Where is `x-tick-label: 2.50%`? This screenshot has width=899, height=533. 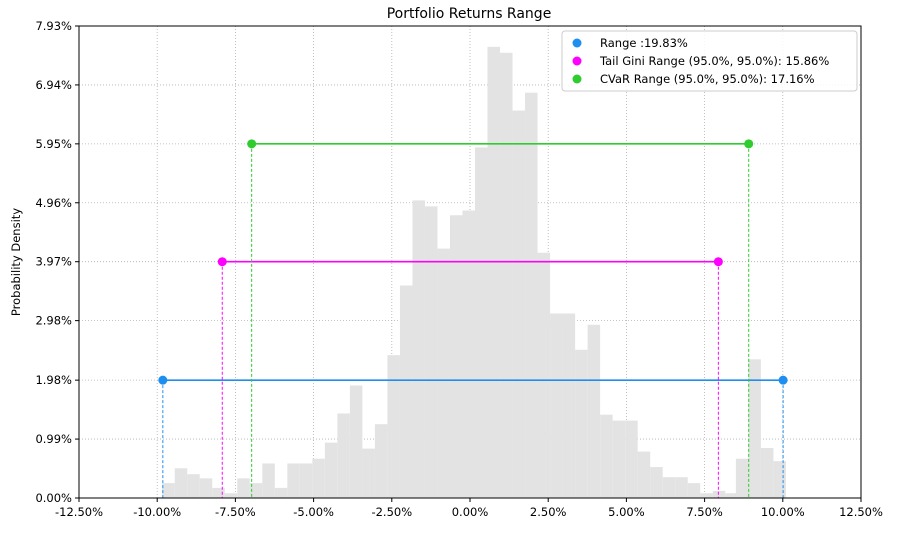
x-tick-label: 2.50% is located at coordinates (548, 512).